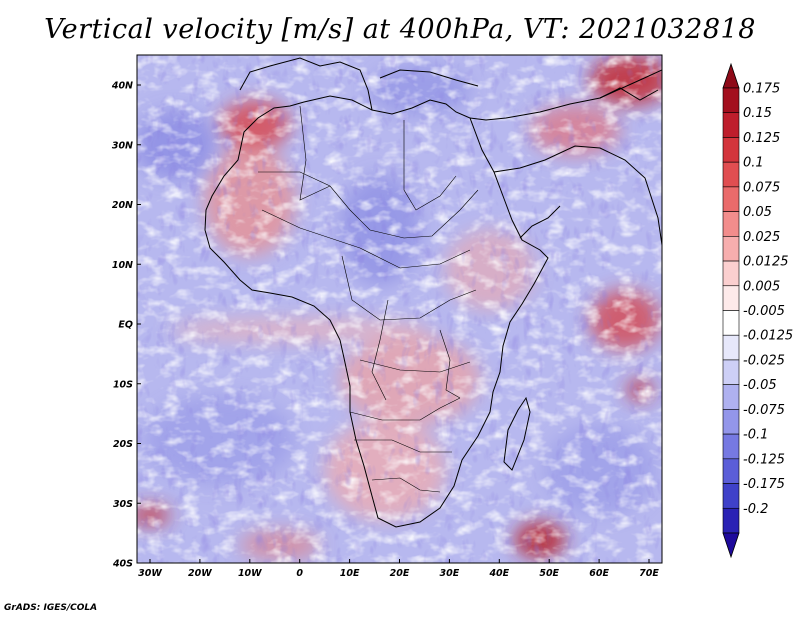 The height and width of the screenshot is (618, 800). Describe the element at coordinates (123, 504) in the screenshot. I see `lat-label: 30S` at that location.